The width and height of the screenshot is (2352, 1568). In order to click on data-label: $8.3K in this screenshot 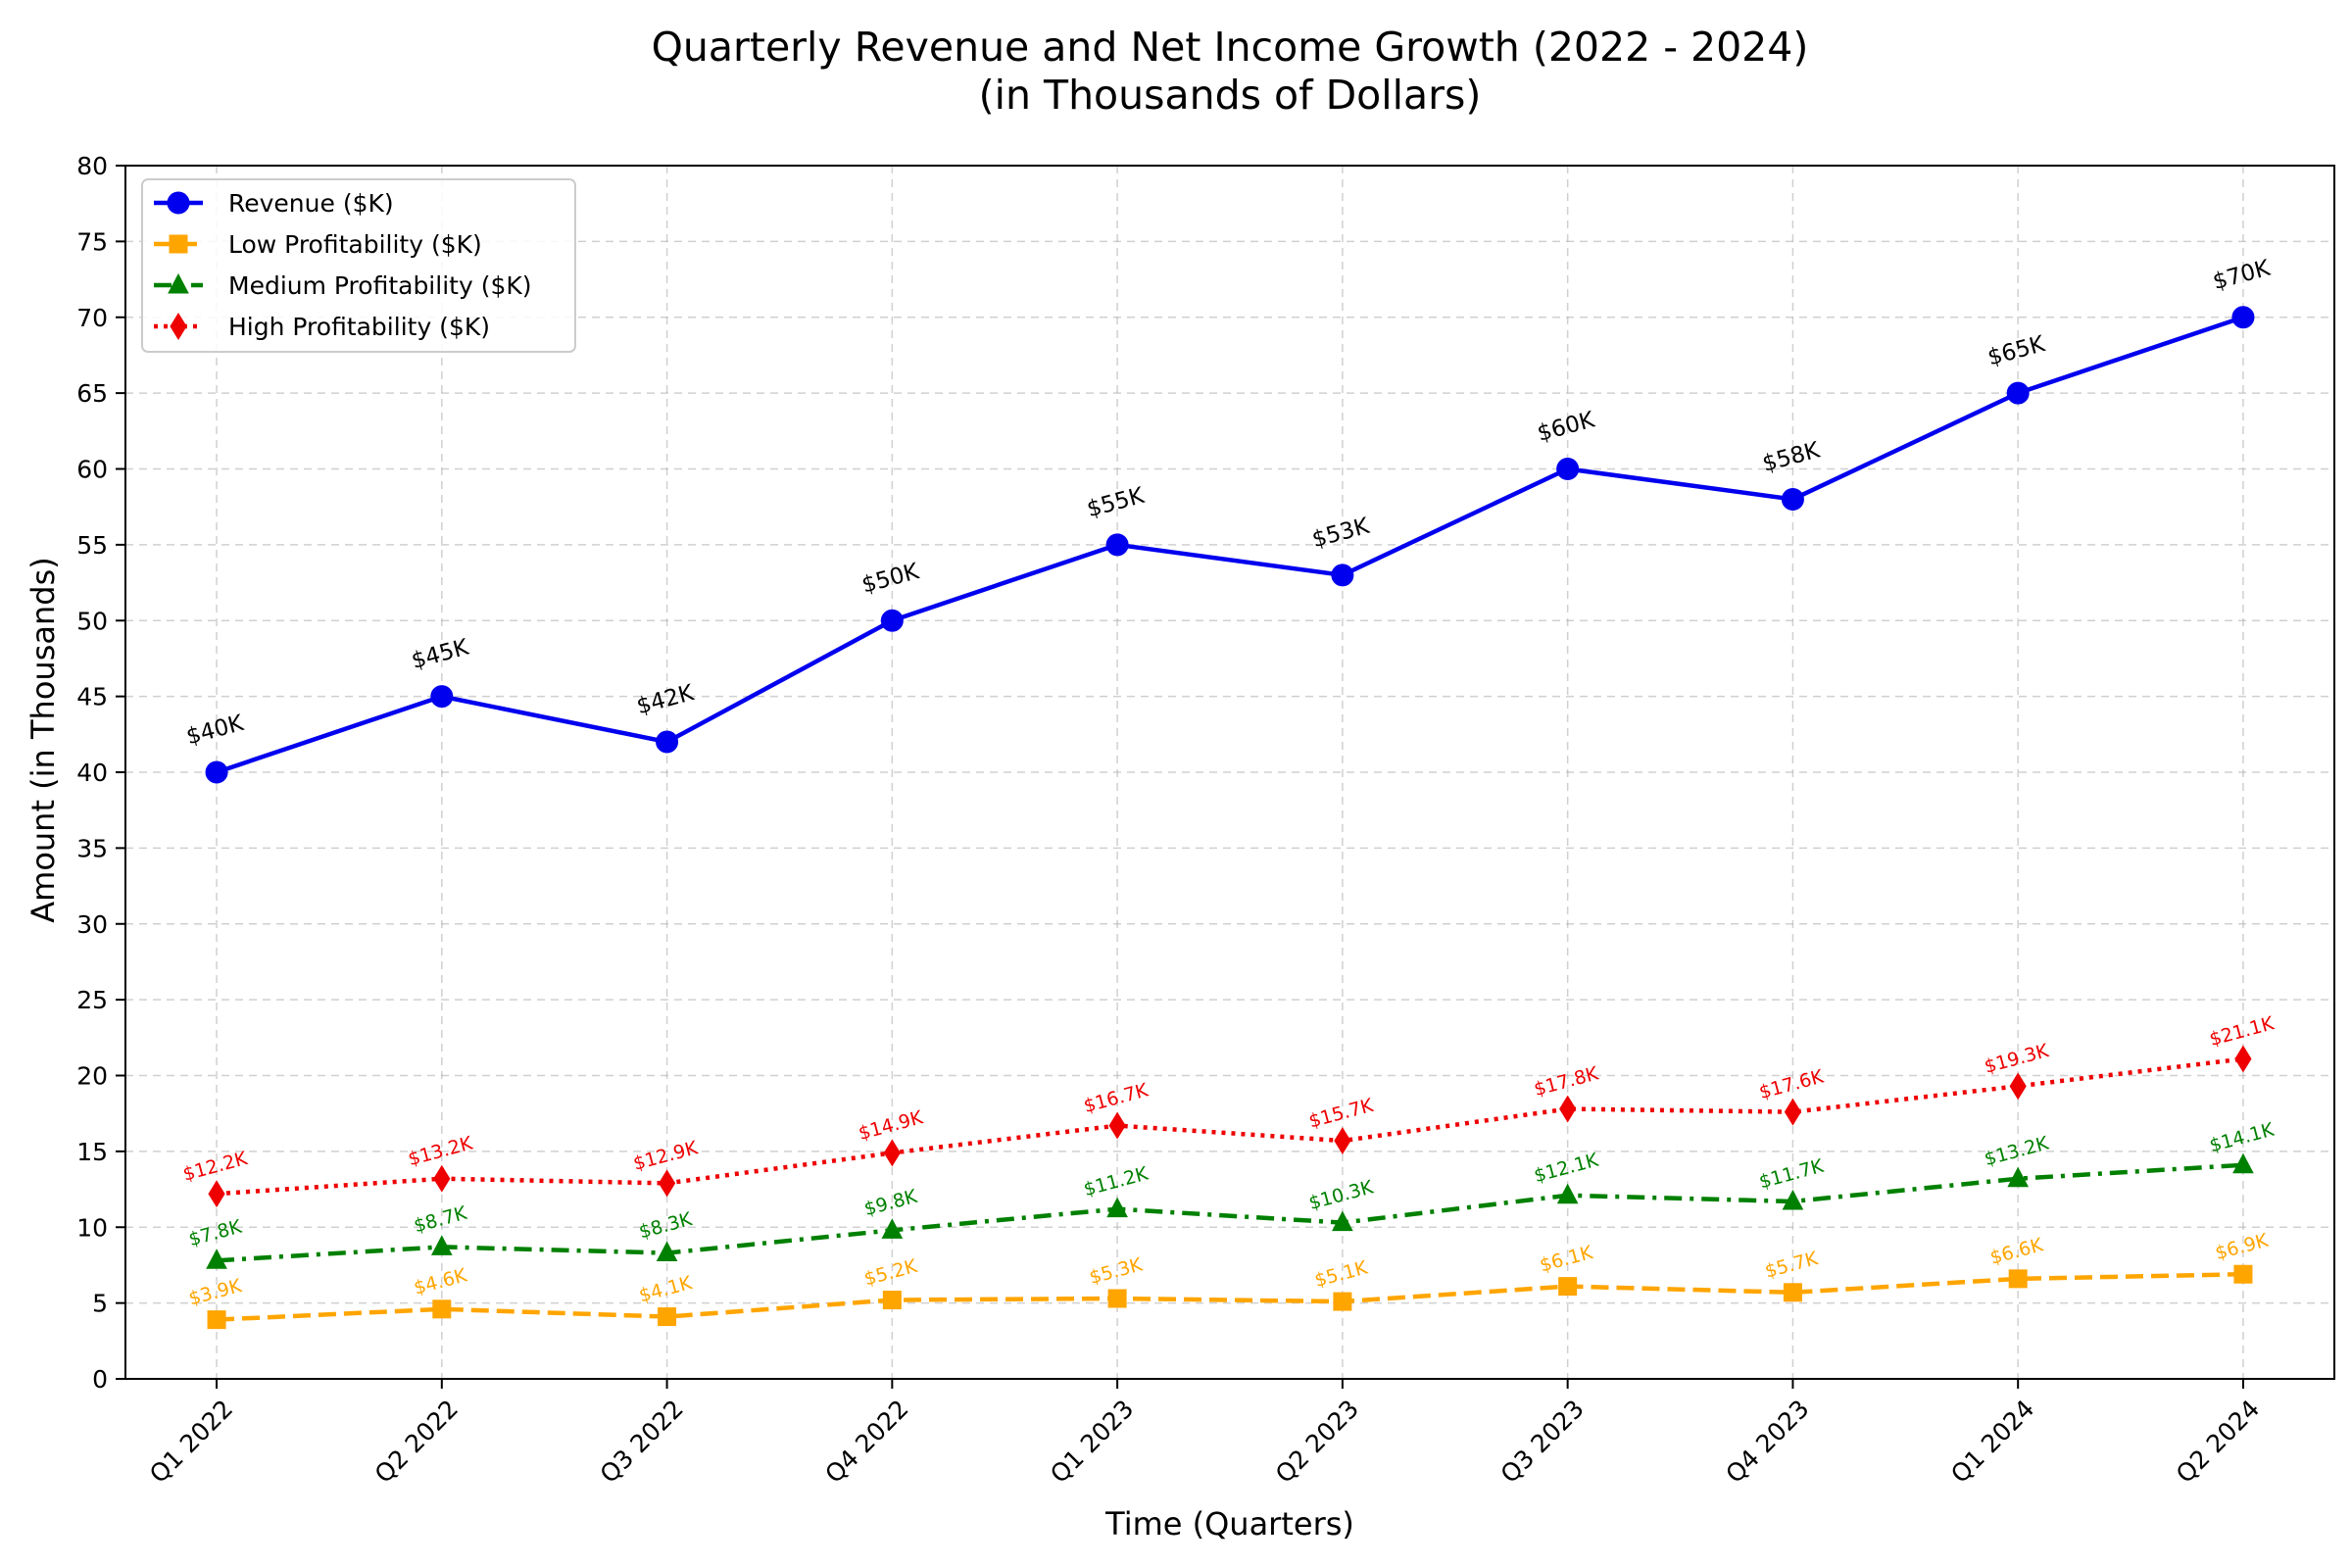, I will do `click(666, 1226)`.